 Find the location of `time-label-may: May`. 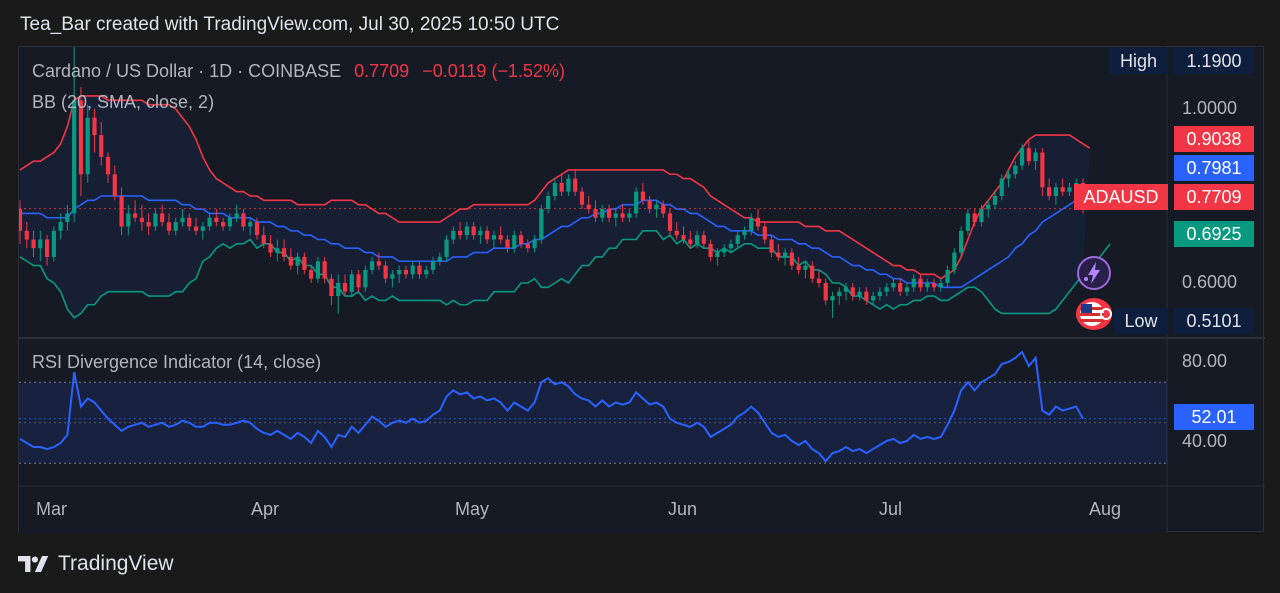

time-label-may: May is located at coordinates (472, 509).